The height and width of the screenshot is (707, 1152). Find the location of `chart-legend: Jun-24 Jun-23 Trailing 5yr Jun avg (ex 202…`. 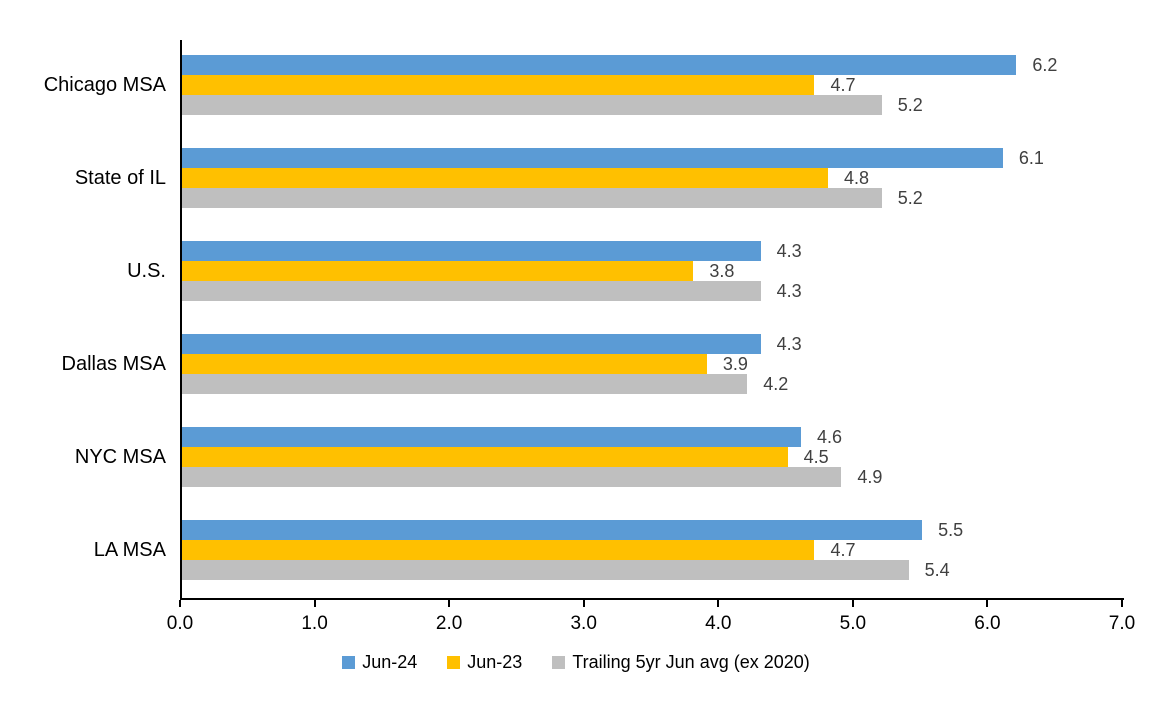

chart-legend: Jun-24 Jun-23 Trailing 5yr Jun avg (ex 202… is located at coordinates (576, 662).